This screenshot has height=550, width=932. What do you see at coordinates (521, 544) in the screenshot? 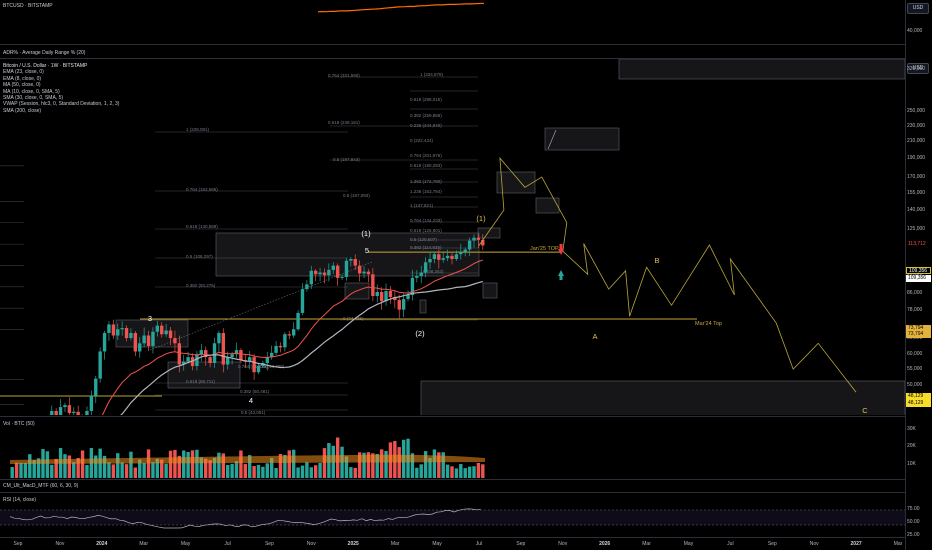
I see `time-axis-label: Sep` at bounding box center [521, 544].